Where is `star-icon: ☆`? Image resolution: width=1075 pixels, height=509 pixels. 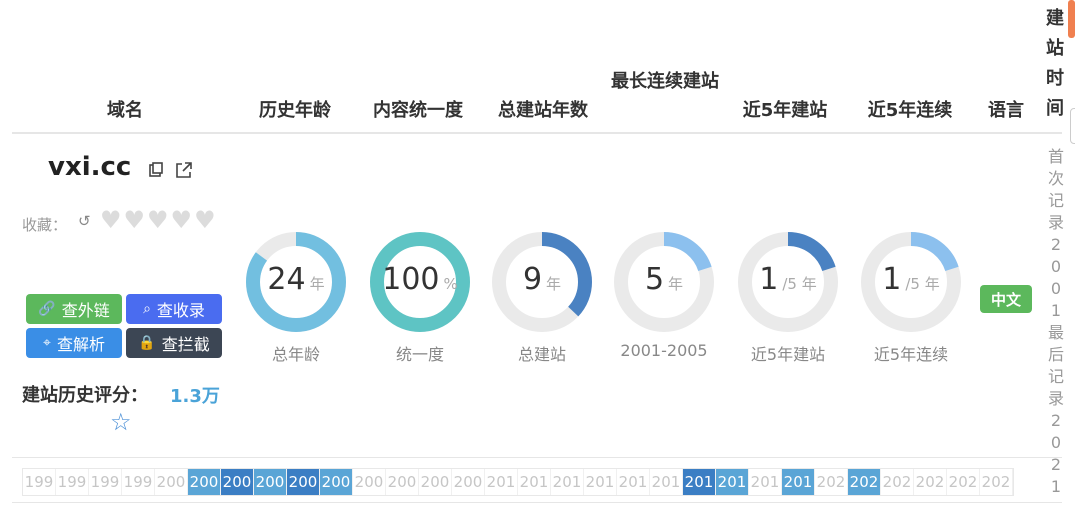 star-icon: ☆ is located at coordinates (121, 422).